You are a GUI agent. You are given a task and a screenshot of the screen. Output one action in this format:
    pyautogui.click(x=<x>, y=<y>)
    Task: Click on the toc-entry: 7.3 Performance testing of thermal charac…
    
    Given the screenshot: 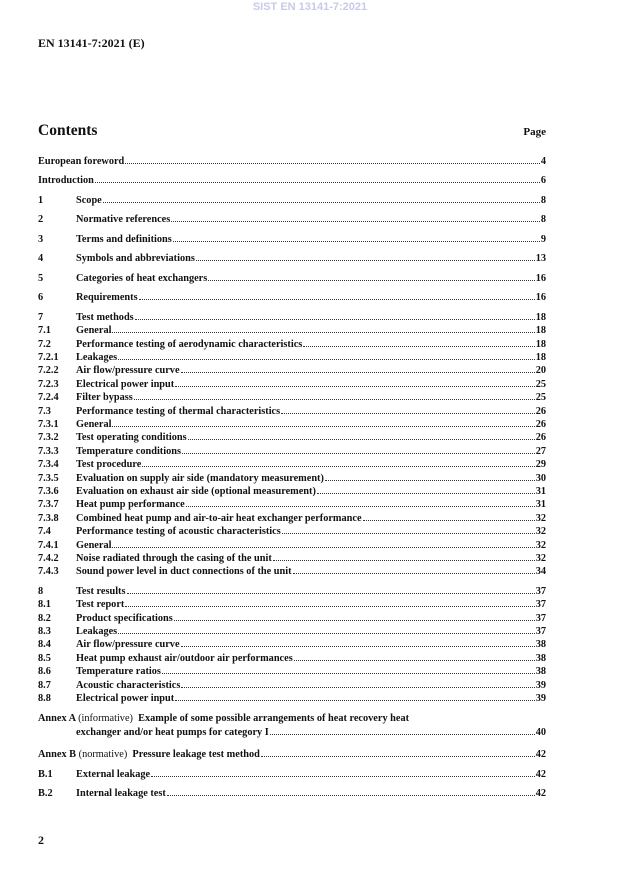 What is the action you would take?
    pyautogui.click(x=292, y=411)
    